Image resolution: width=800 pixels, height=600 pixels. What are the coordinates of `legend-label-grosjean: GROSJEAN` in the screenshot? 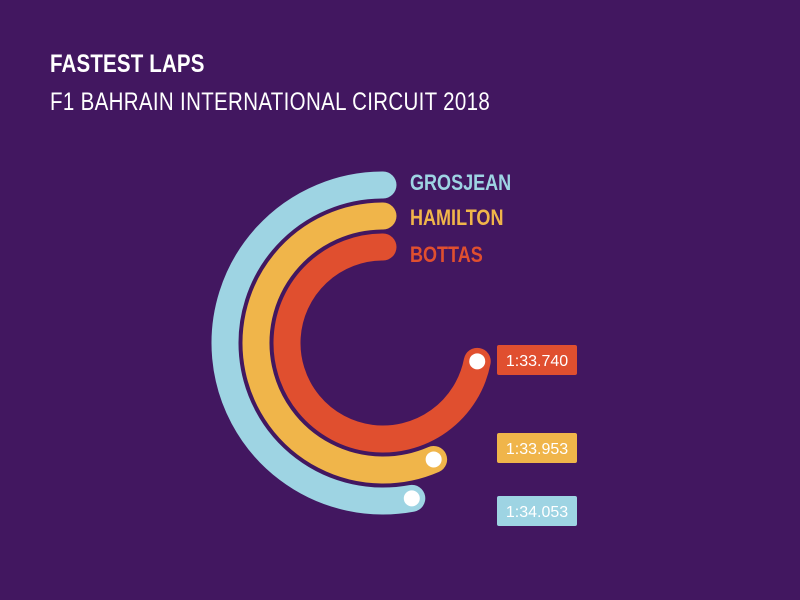 It's located at (460, 183).